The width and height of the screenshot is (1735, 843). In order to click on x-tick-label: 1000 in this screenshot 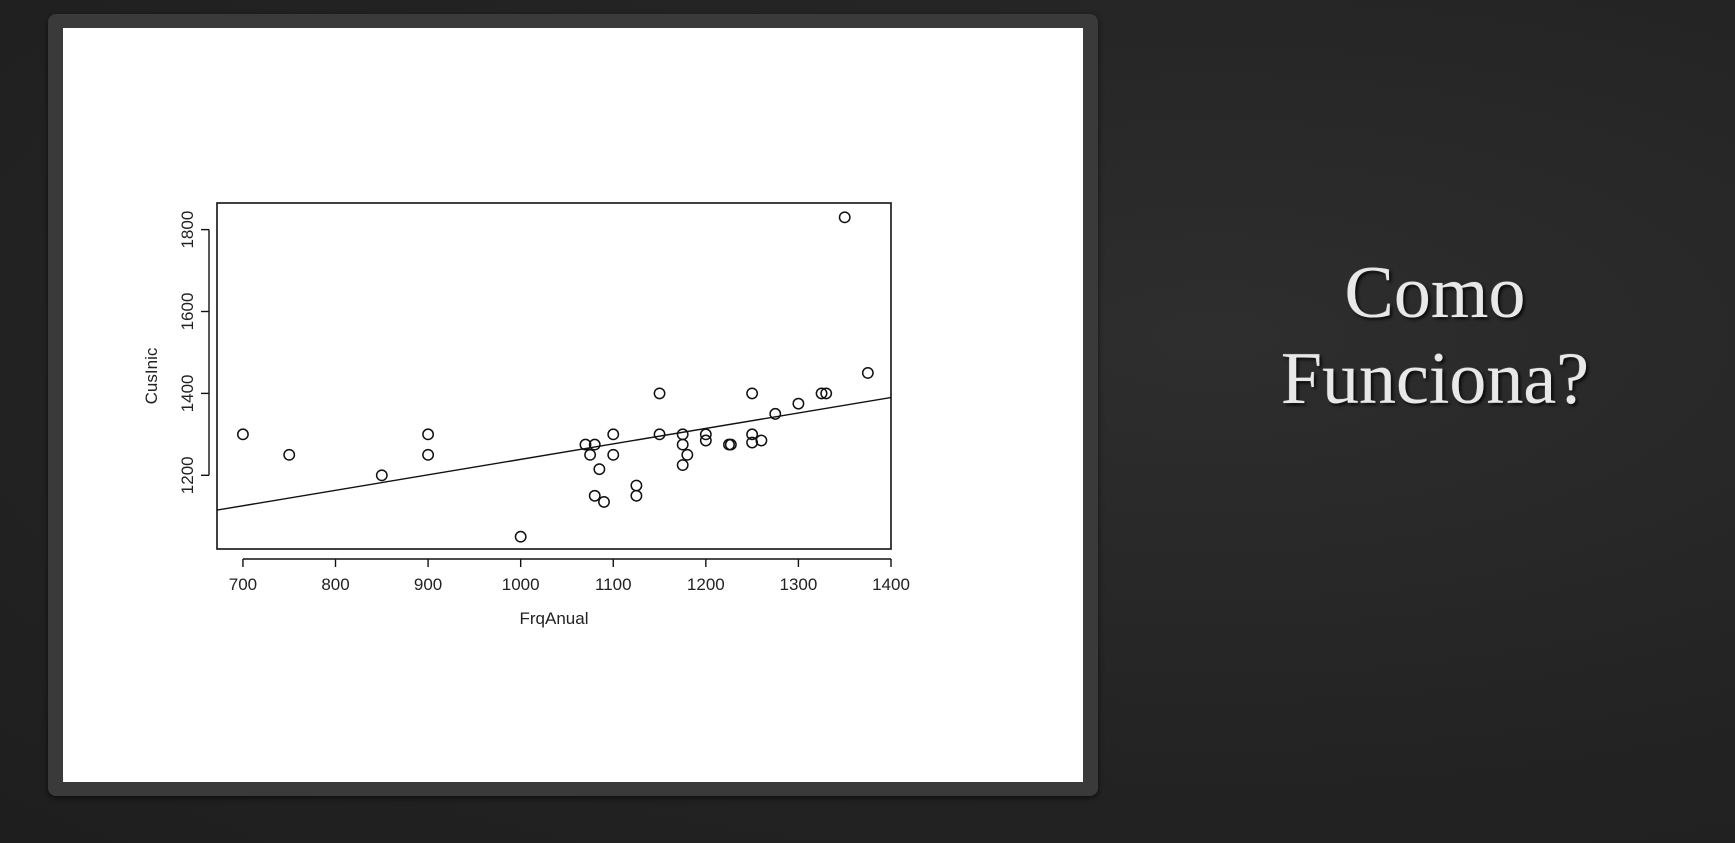, I will do `click(521, 584)`.